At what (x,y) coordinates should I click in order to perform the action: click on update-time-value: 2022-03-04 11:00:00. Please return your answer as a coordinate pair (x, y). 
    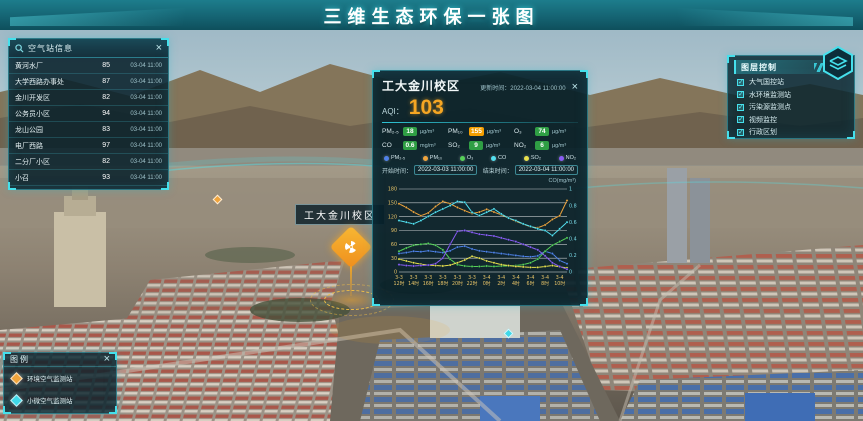
    Looking at the image, I should click on (538, 89).